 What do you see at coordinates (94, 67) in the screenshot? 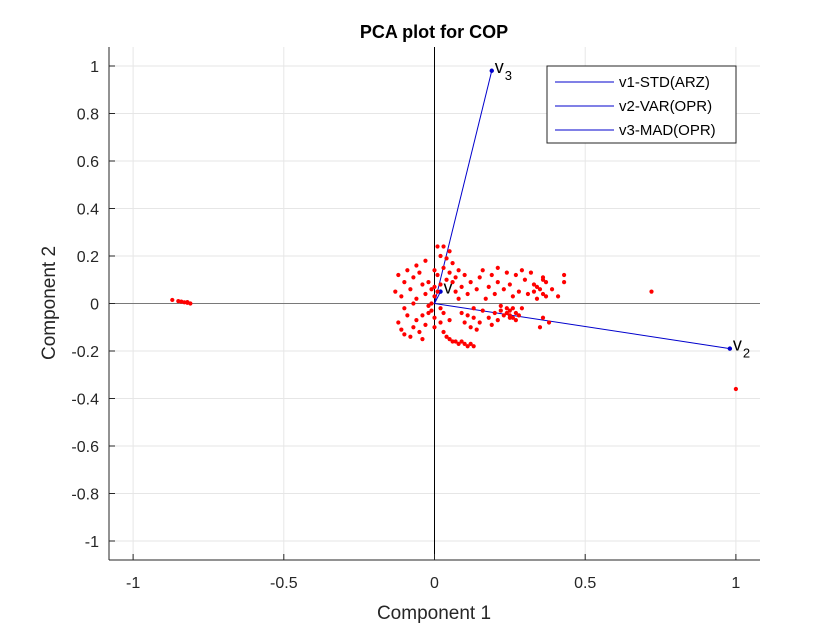
I see `y-tick-label: 1` at bounding box center [94, 67].